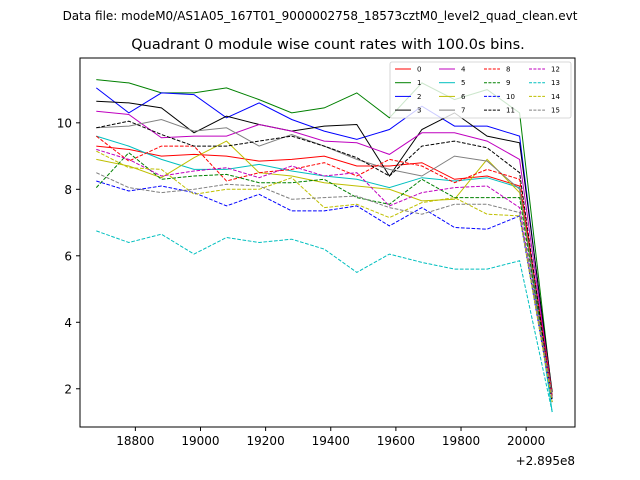  Describe the element at coordinates (508, 83) in the screenshot. I see `legend-label-9: 9` at that location.